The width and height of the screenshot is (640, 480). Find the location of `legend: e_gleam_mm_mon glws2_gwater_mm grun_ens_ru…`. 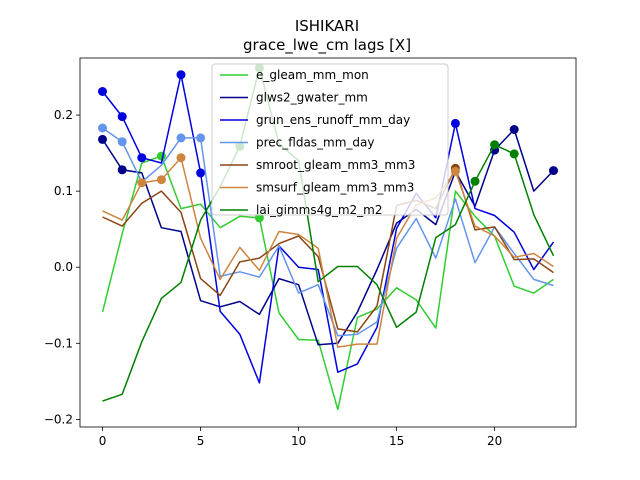

legend: e_gleam_mm_mon glws2_gwater_mm grun_ens_ru… is located at coordinates (330, 140).